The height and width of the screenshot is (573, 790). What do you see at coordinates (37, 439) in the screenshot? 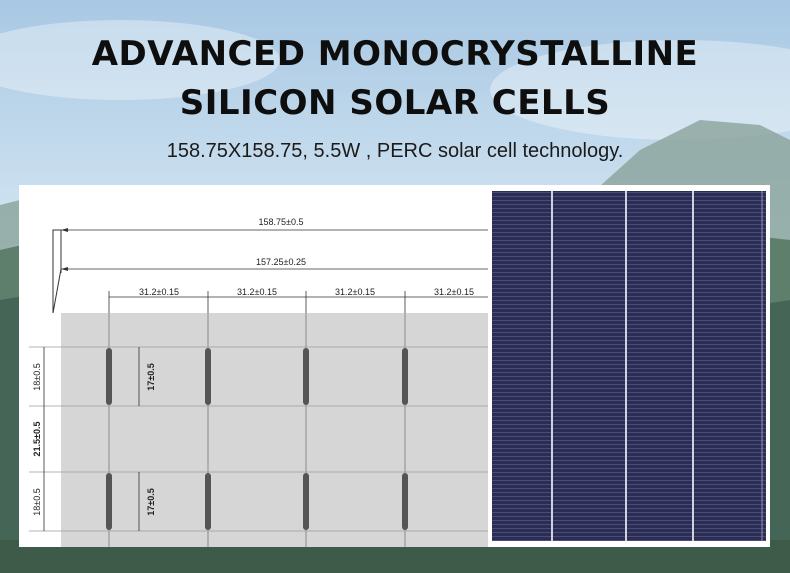
I see `dim-seg-mid-label: 21.5±0.5` at bounding box center [37, 439].